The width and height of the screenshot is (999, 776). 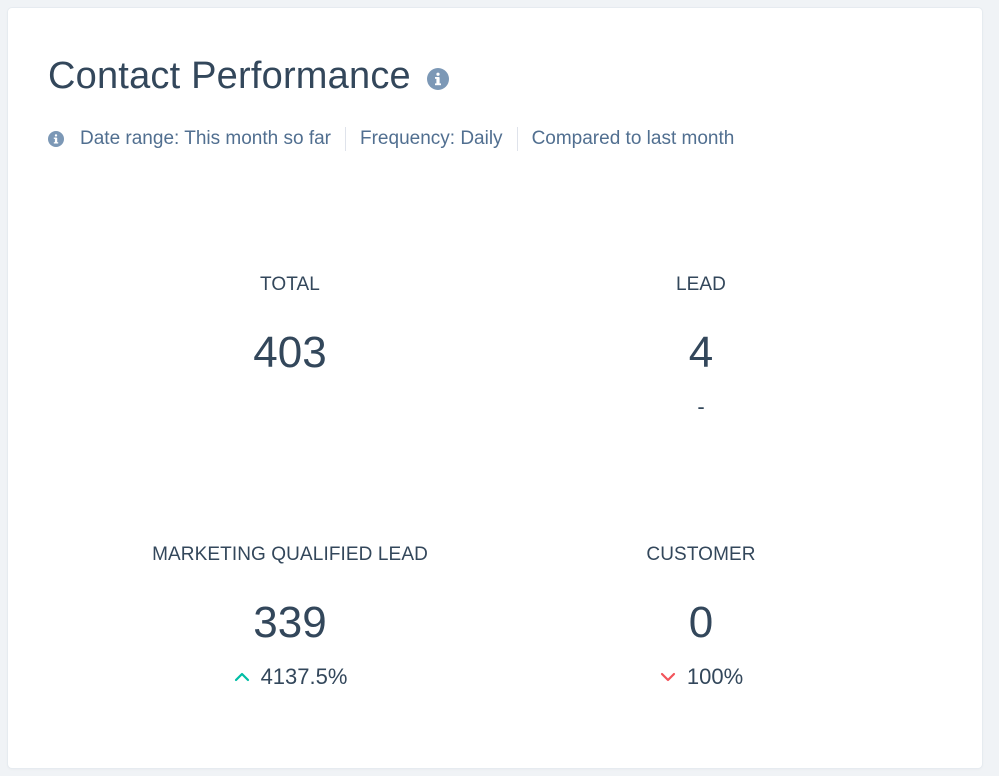 I want to click on comparison-filter: Compared to last month, so click(x=633, y=138).